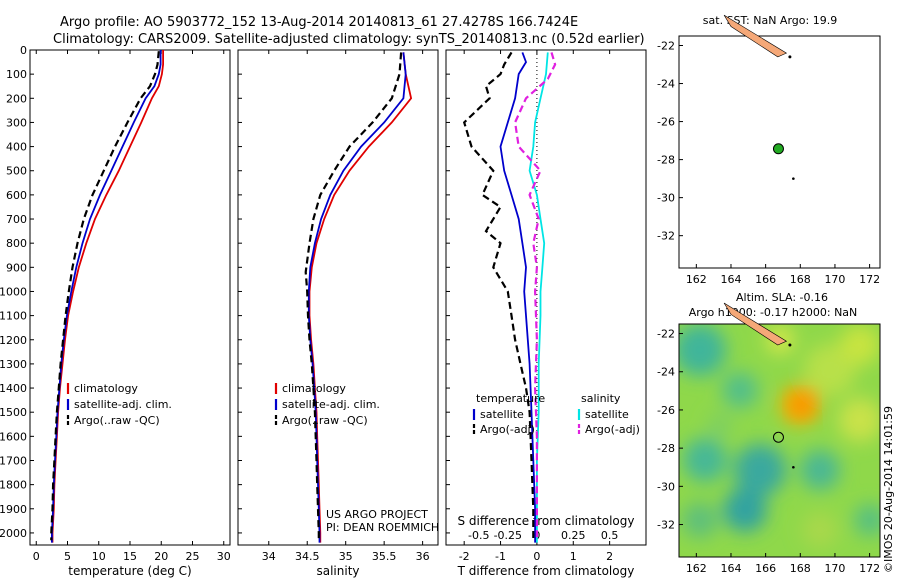  What do you see at coordinates (13, 509) in the screenshot?
I see `depth-tick-label: 1900` at bounding box center [13, 509].